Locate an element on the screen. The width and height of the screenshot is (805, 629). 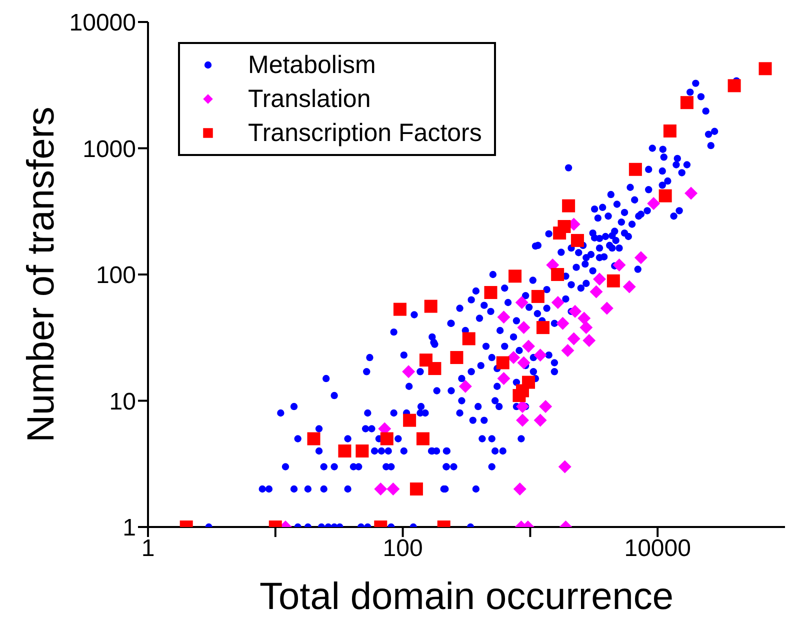
y-tick-label: 1 is located at coordinates (129, 528).